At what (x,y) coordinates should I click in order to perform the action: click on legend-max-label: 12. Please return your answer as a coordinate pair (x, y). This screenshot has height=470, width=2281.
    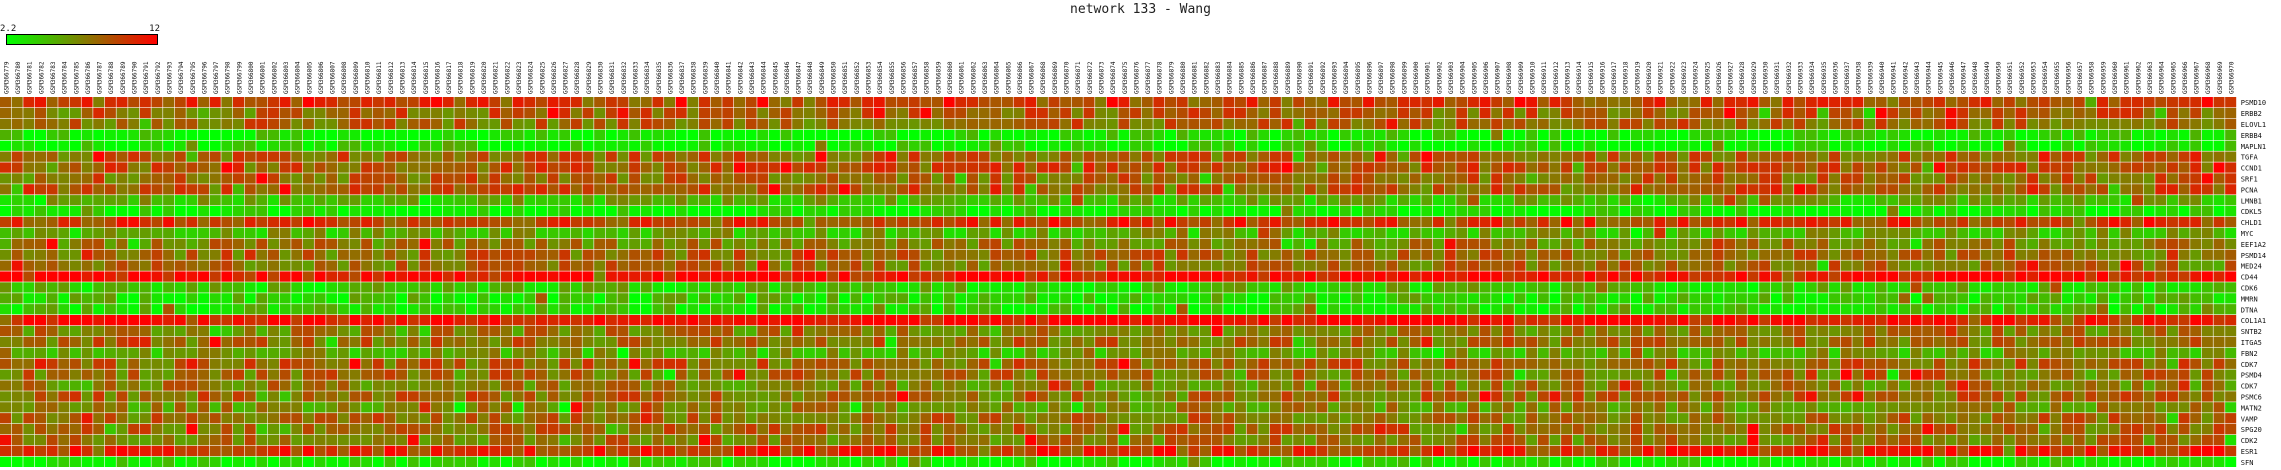
    Looking at the image, I should click on (154, 29).